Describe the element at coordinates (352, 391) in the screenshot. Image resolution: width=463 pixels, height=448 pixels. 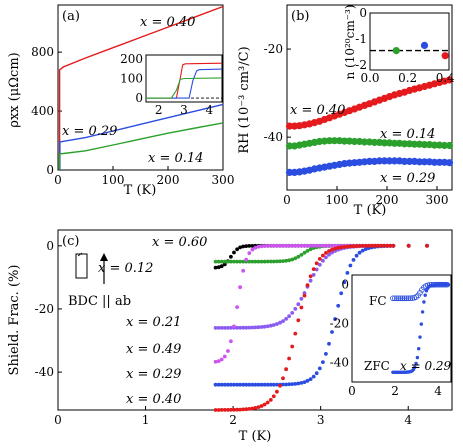
I see `panel-c-inset-x-tick-label: 0` at that location.